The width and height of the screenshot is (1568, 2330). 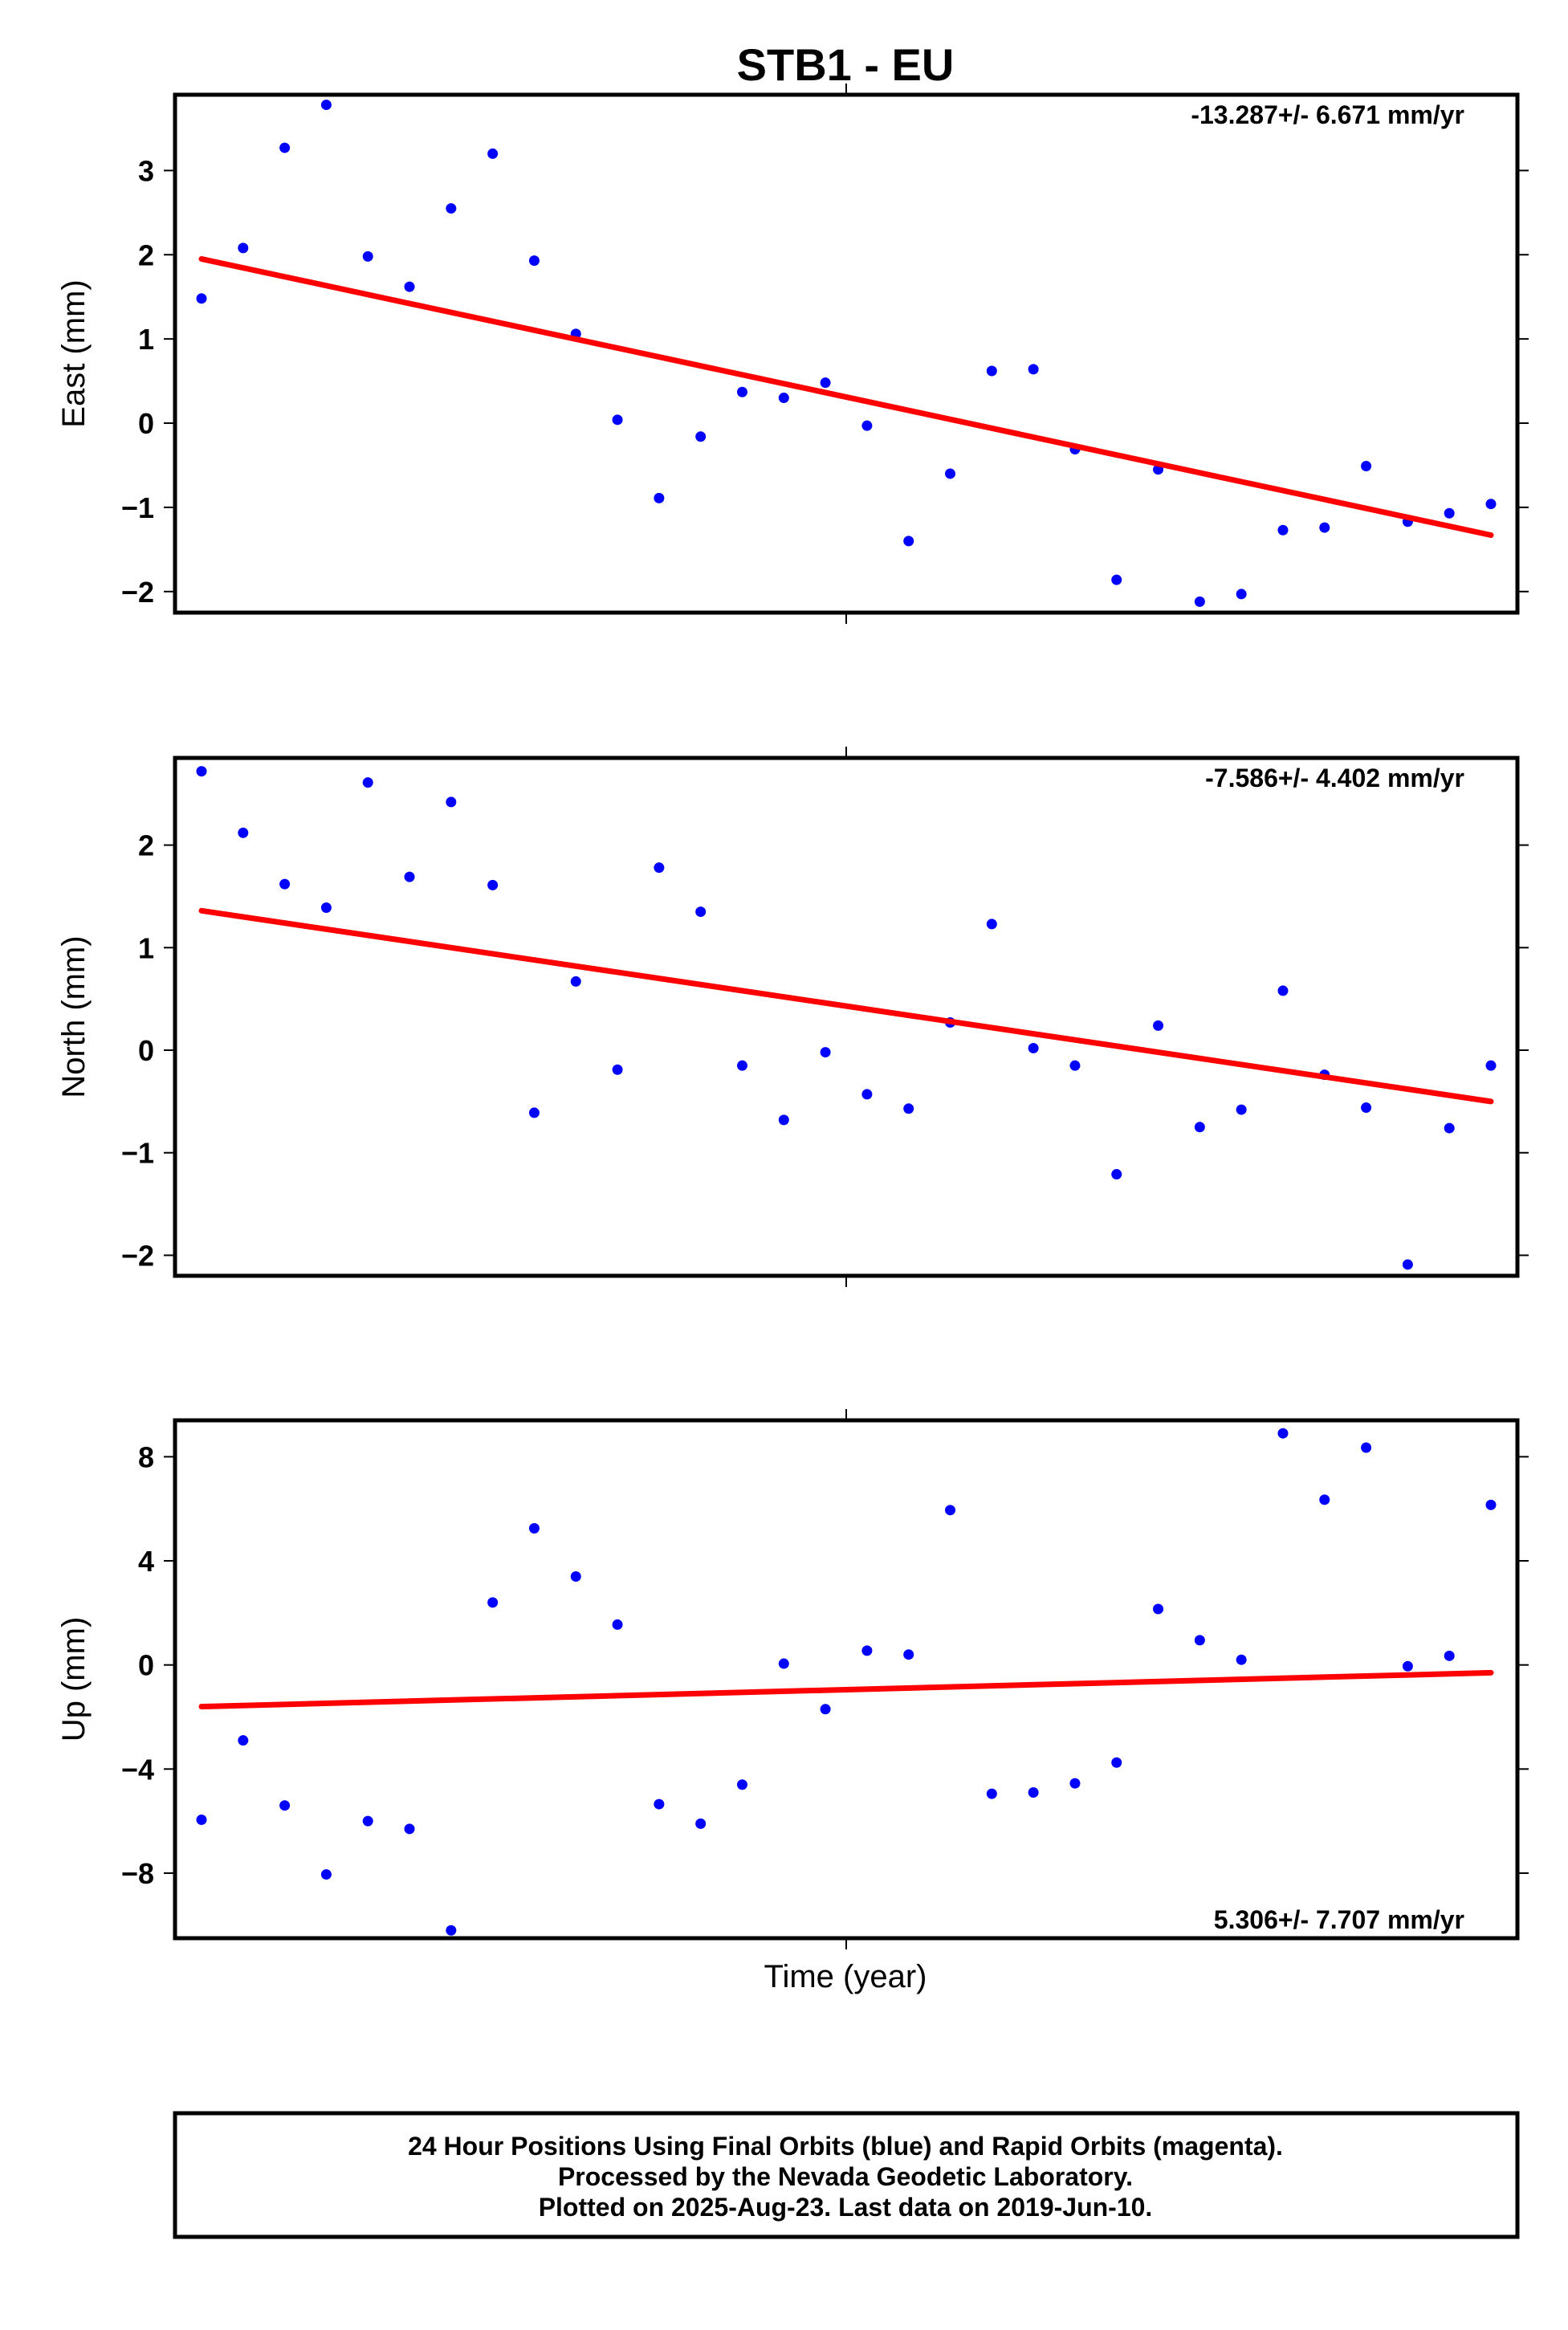 I want to click on east-ytick-label: 1, so click(x=146, y=339).